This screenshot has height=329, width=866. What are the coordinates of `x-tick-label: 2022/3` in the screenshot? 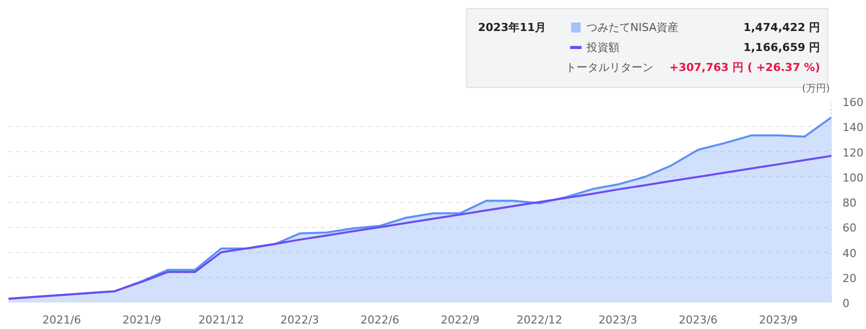 It's located at (300, 320).